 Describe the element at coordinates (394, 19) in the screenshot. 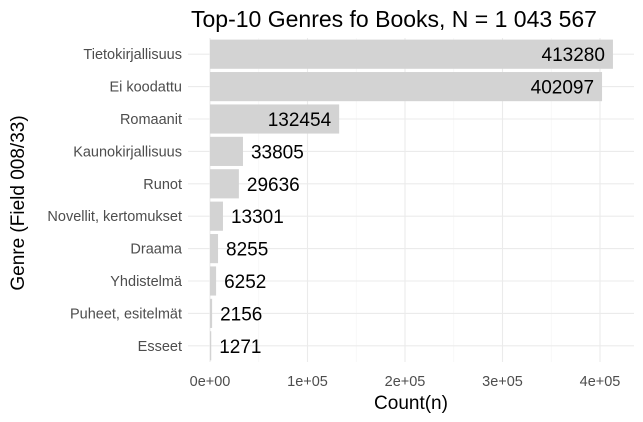

I see `chart-title: Top-10 Genres fo Books, N = 1 043 567` at that location.